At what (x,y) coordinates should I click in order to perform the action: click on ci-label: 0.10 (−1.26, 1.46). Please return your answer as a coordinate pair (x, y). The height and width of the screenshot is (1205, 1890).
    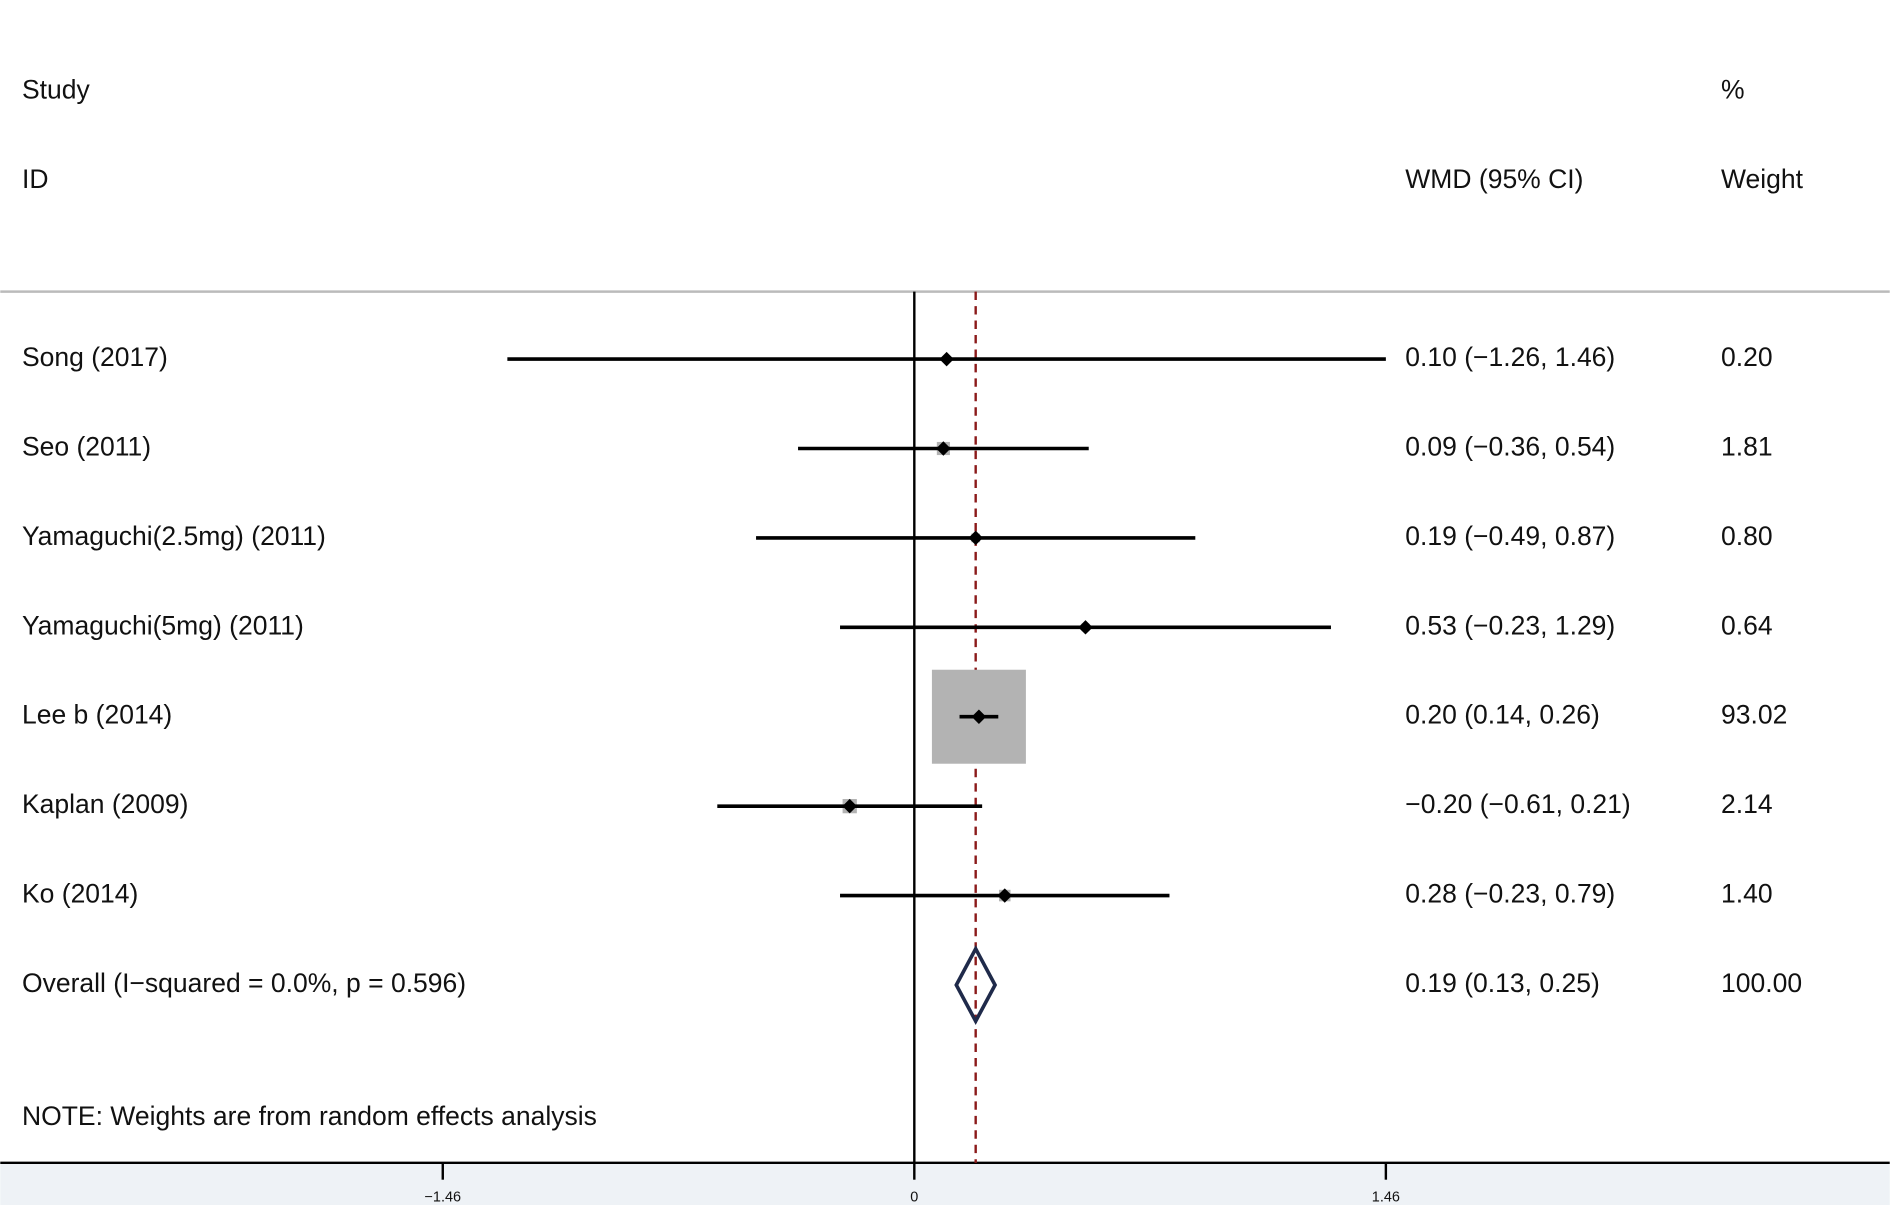
    Looking at the image, I should click on (1510, 357).